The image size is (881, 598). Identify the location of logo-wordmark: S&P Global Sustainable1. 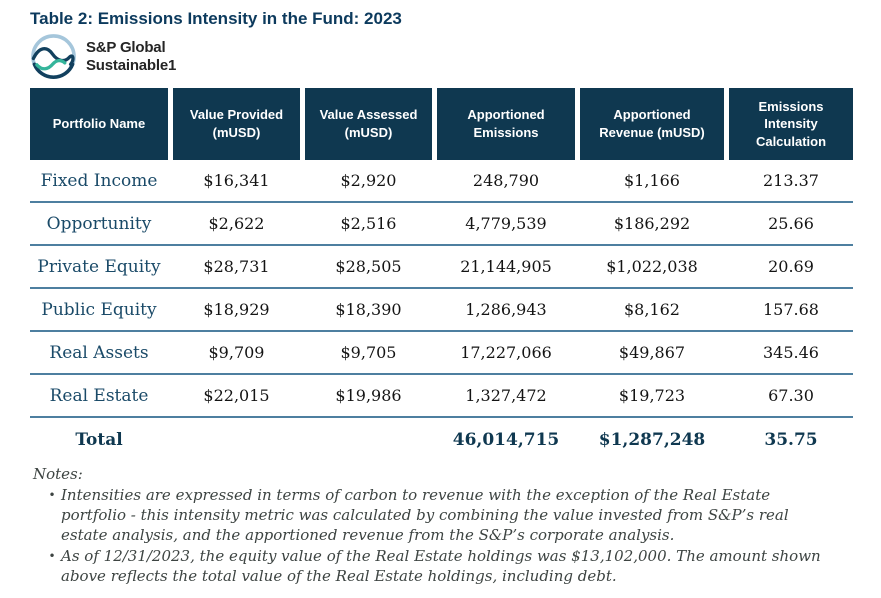
(131, 57).